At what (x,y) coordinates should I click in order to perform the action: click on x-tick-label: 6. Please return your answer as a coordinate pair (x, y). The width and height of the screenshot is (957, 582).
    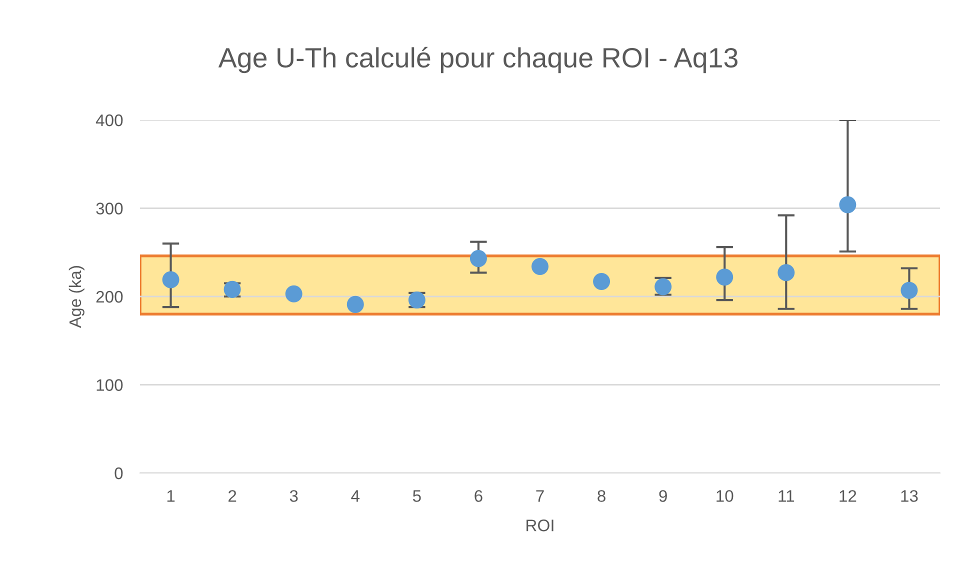
    Looking at the image, I should click on (478, 496).